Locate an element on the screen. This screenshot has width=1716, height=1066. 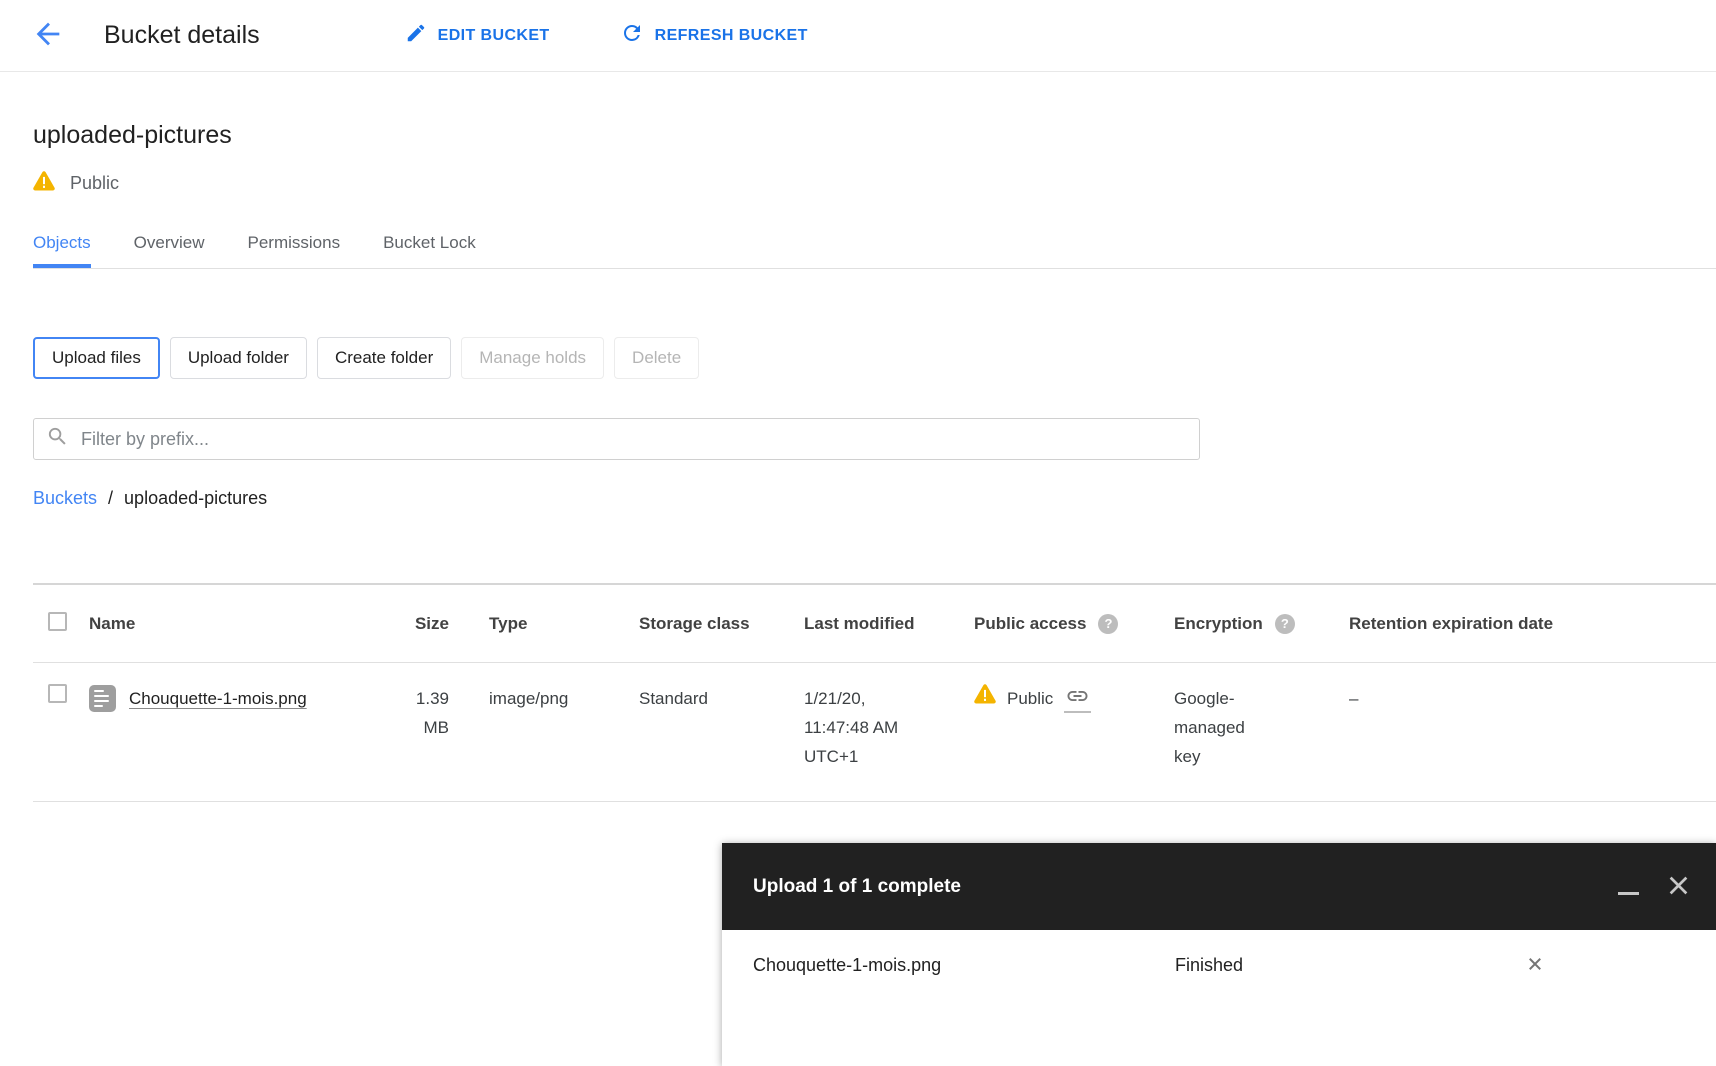
edit-bucket-button: EDIT BUCKET is located at coordinates (477, 35).